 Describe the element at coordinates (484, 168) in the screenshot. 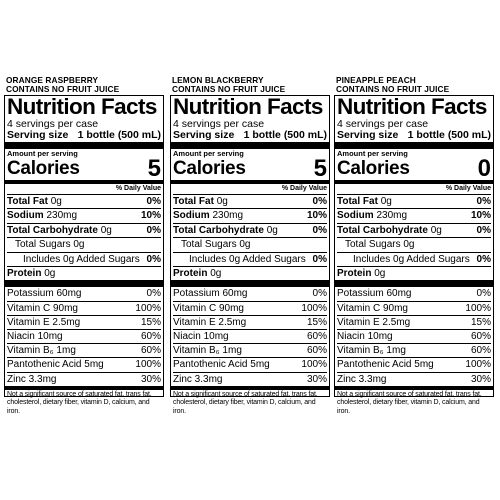

I see `calories-value: 0` at that location.